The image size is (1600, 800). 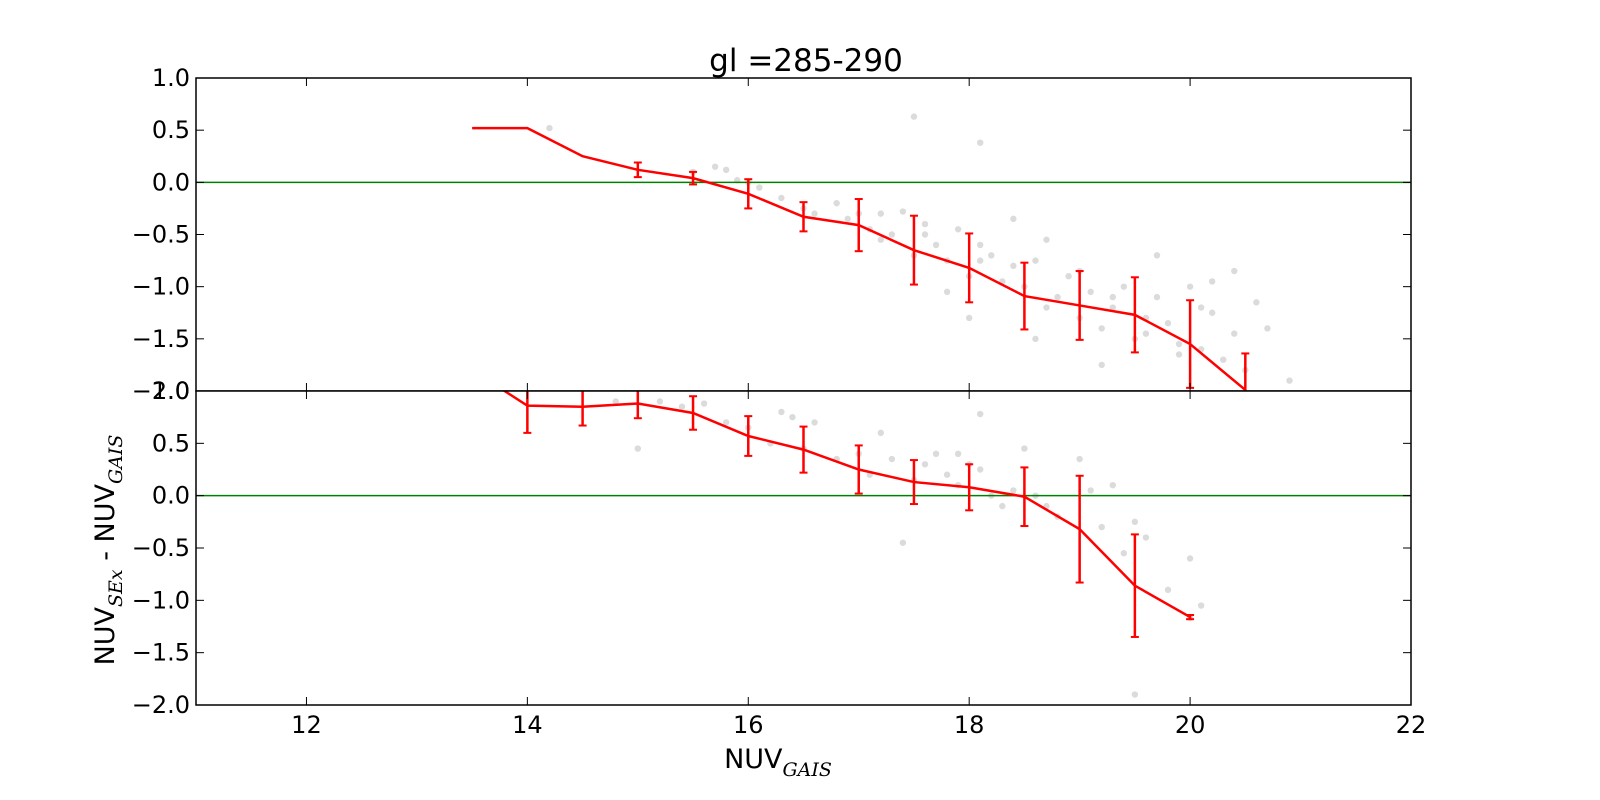 I want to click on y-axis-label-mid: - NUV, so click(x=105, y=526).